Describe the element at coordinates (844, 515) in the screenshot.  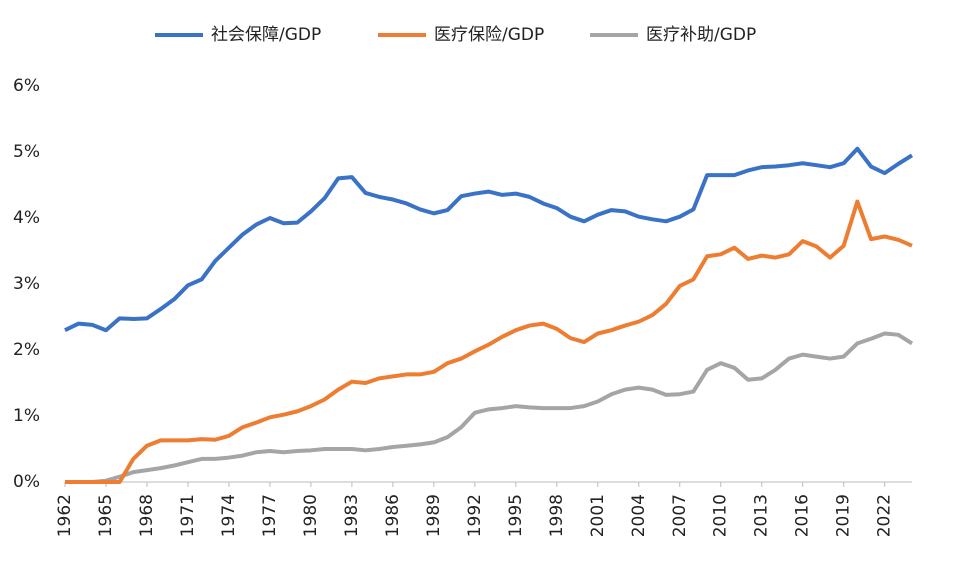
I see `x-tick-label: 2019` at that location.